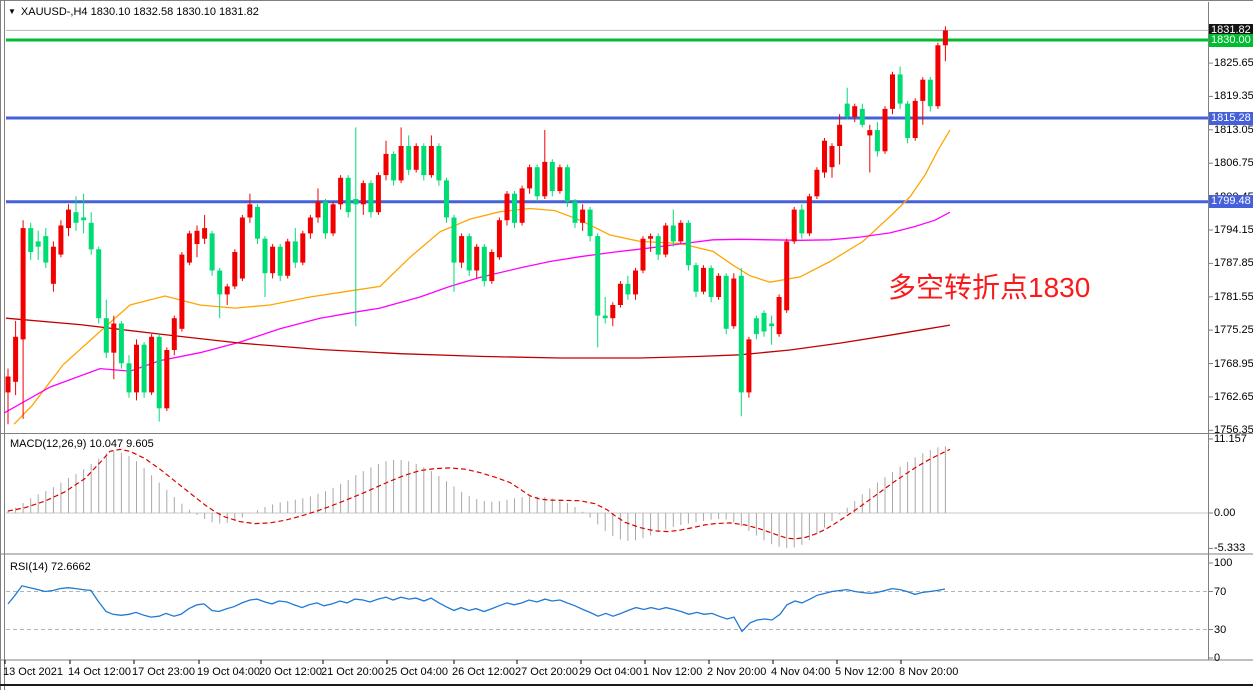 The image size is (1253, 690). Describe the element at coordinates (1233, 430) in the screenshot. I see `price-tick-label: 1756.35` at that location.